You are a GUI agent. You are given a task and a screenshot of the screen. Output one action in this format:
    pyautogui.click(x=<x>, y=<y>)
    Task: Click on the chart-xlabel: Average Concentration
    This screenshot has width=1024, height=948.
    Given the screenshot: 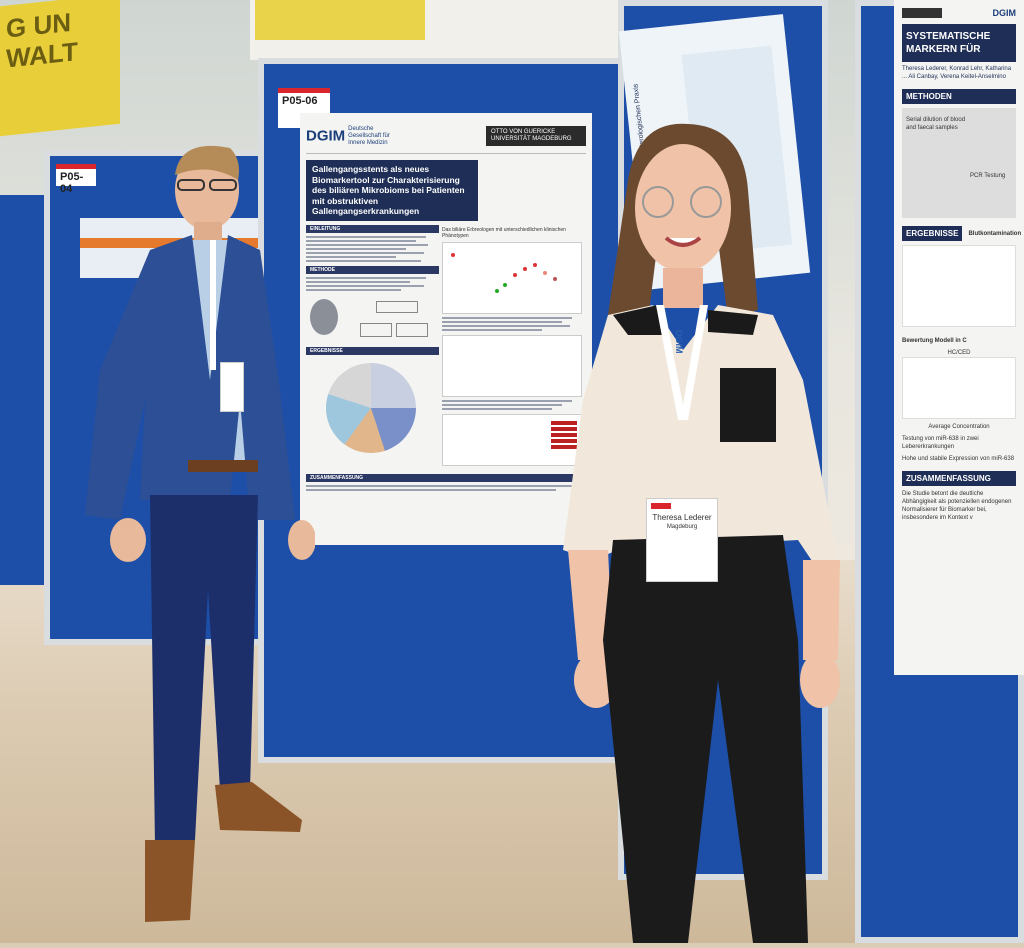 What is the action you would take?
    pyautogui.click(x=959, y=427)
    